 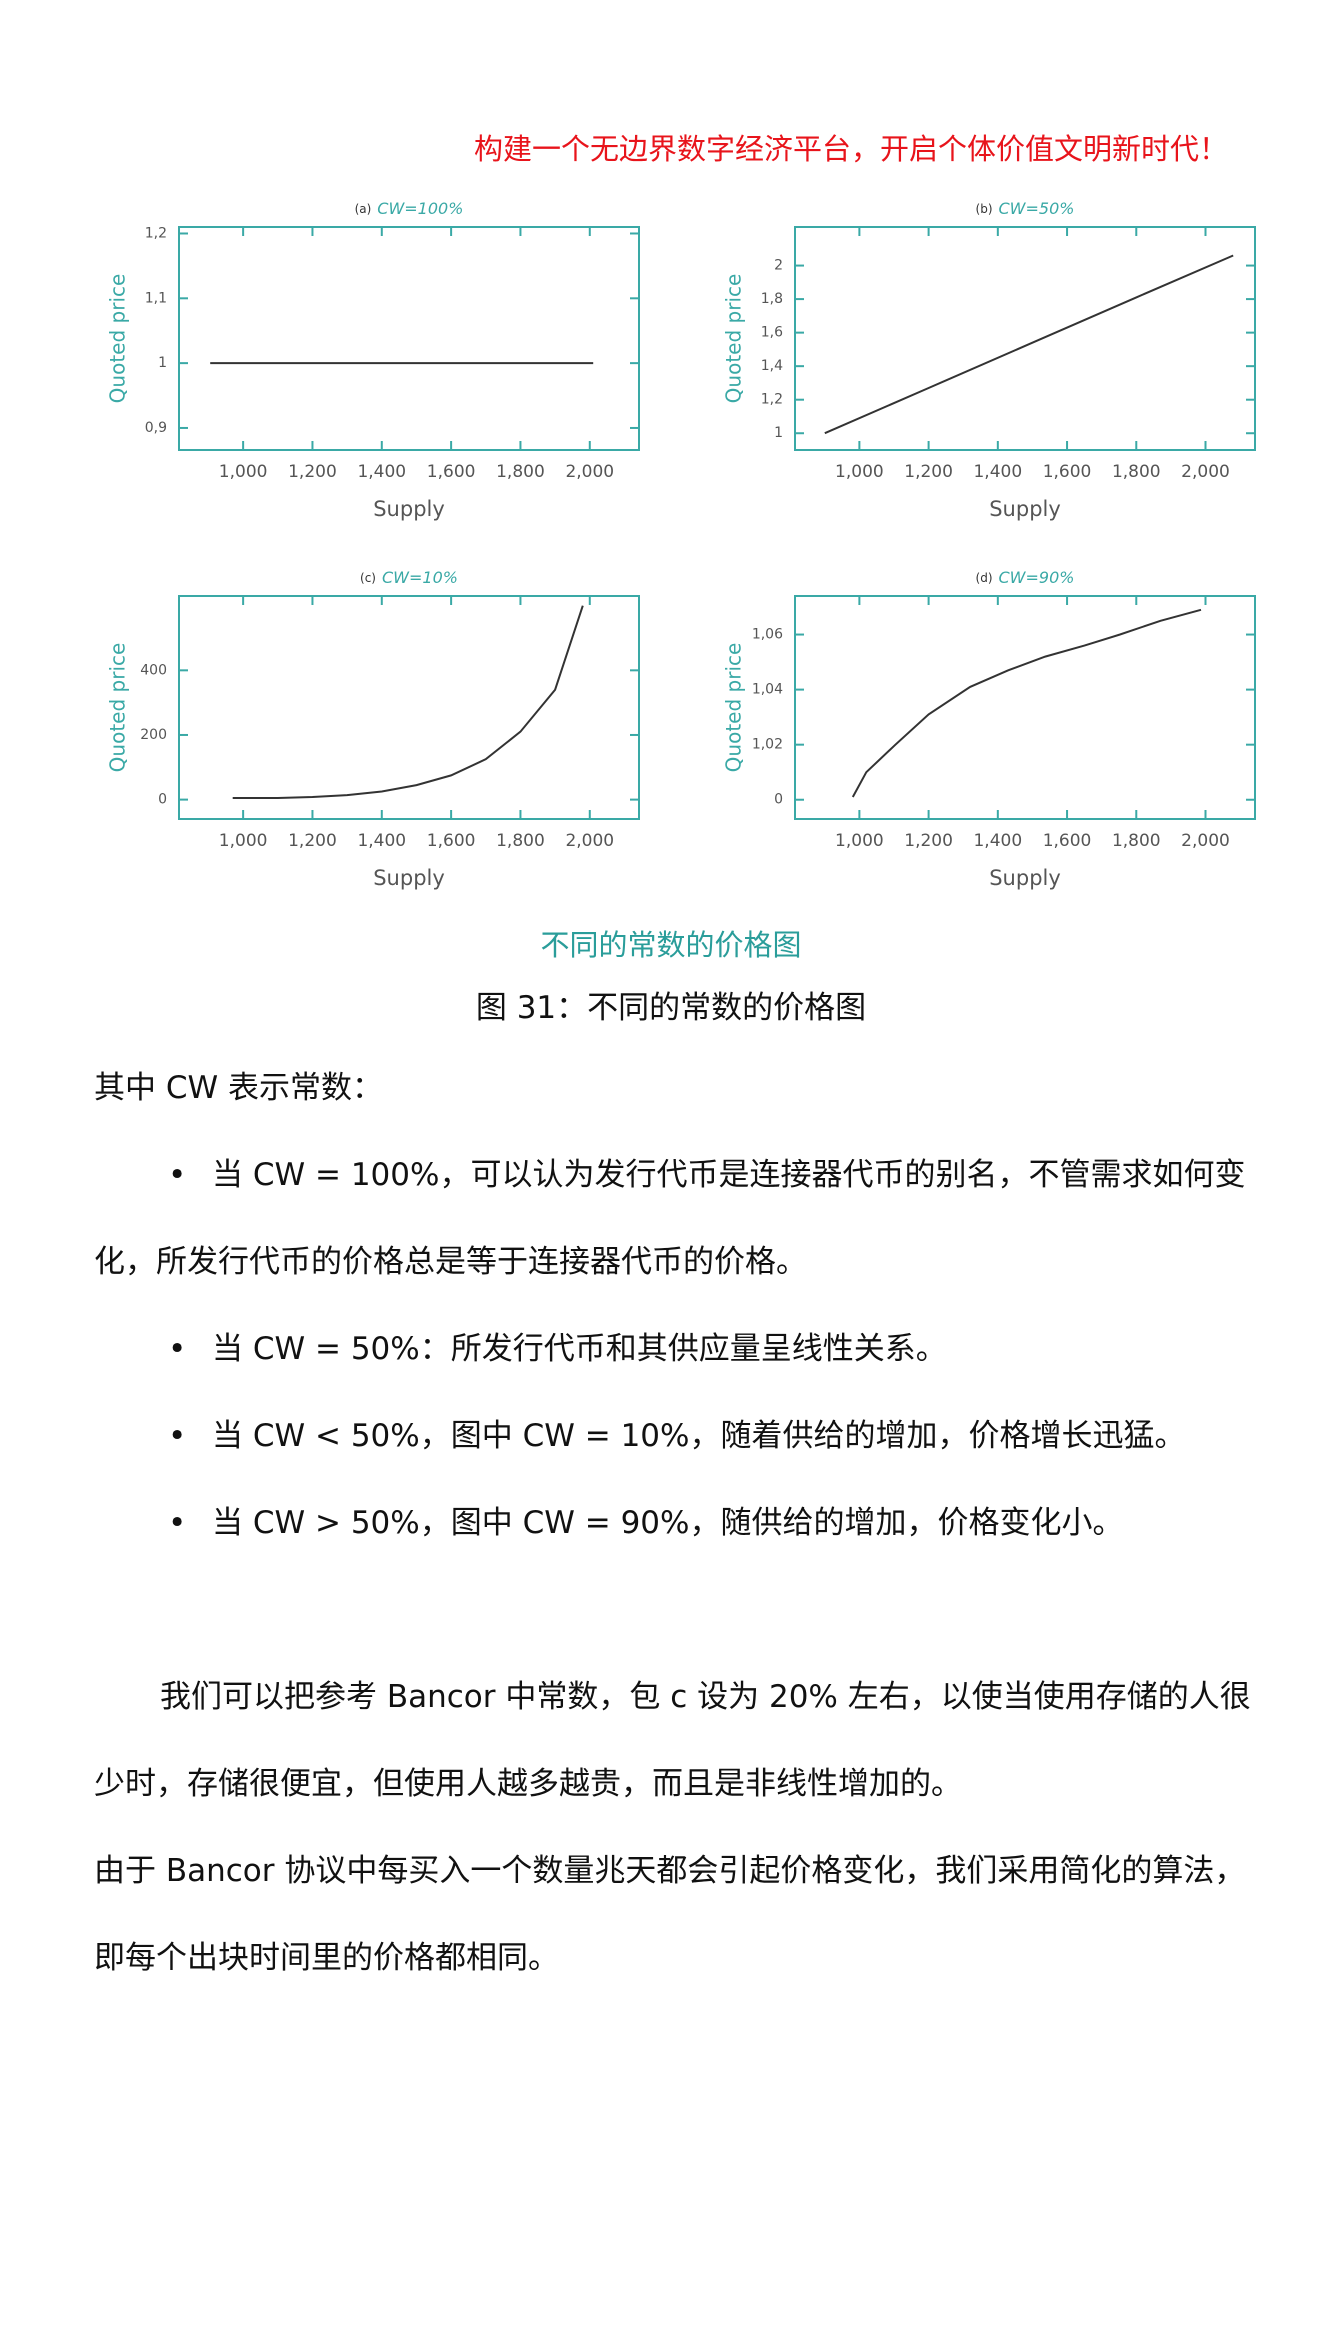 I want to click on bullet-text: 当 CW > 50%，图中 CW = 90%，随供给的增加，价格变化小。, so click(x=668, y=1523).